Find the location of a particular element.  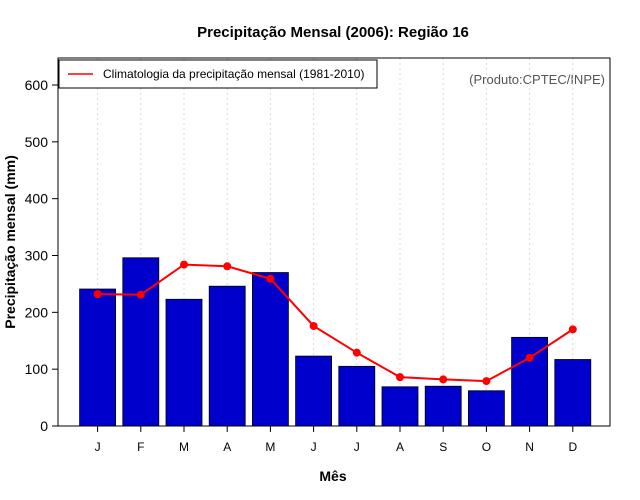

x-tick-label: S is located at coordinates (443, 447).